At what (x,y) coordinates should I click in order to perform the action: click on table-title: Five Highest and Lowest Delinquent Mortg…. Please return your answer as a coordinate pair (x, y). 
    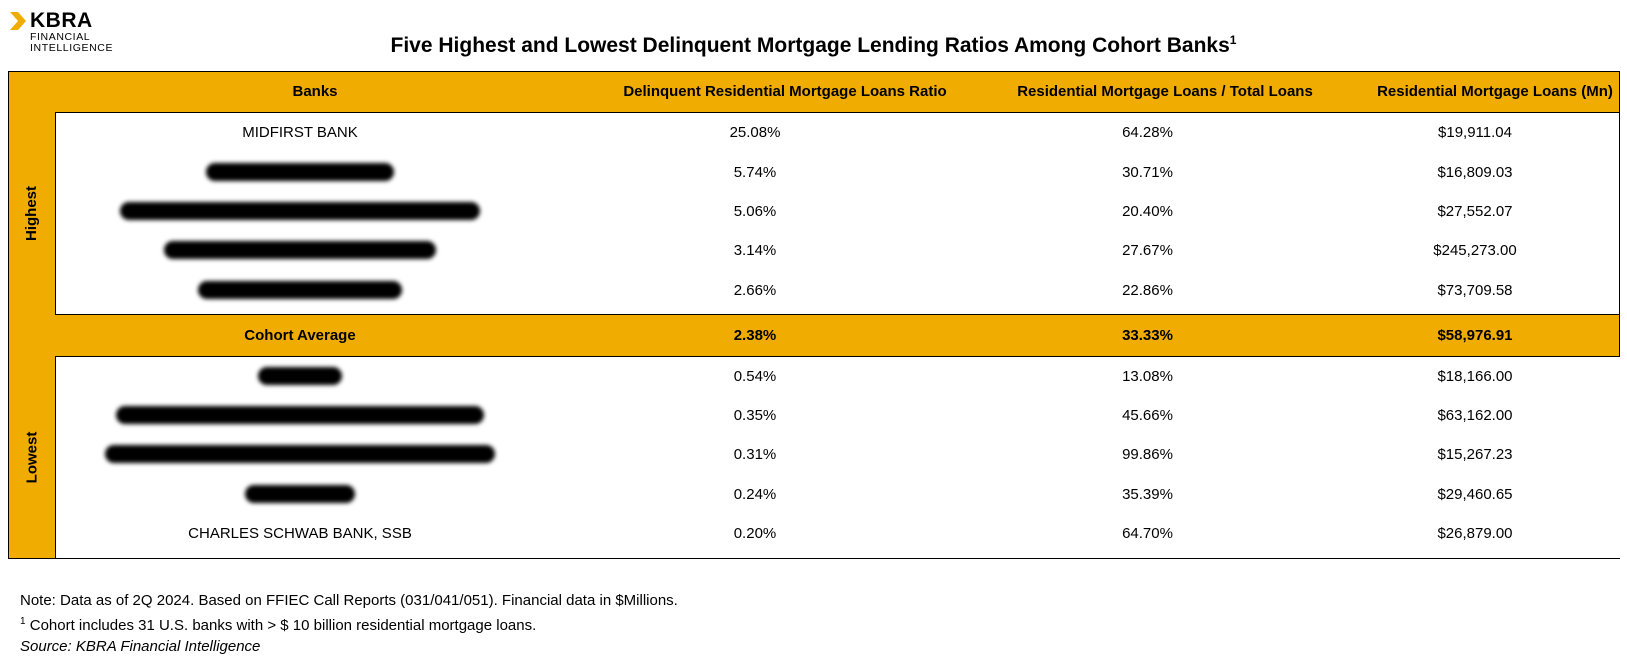
    Looking at the image, I should click on (813, 43).